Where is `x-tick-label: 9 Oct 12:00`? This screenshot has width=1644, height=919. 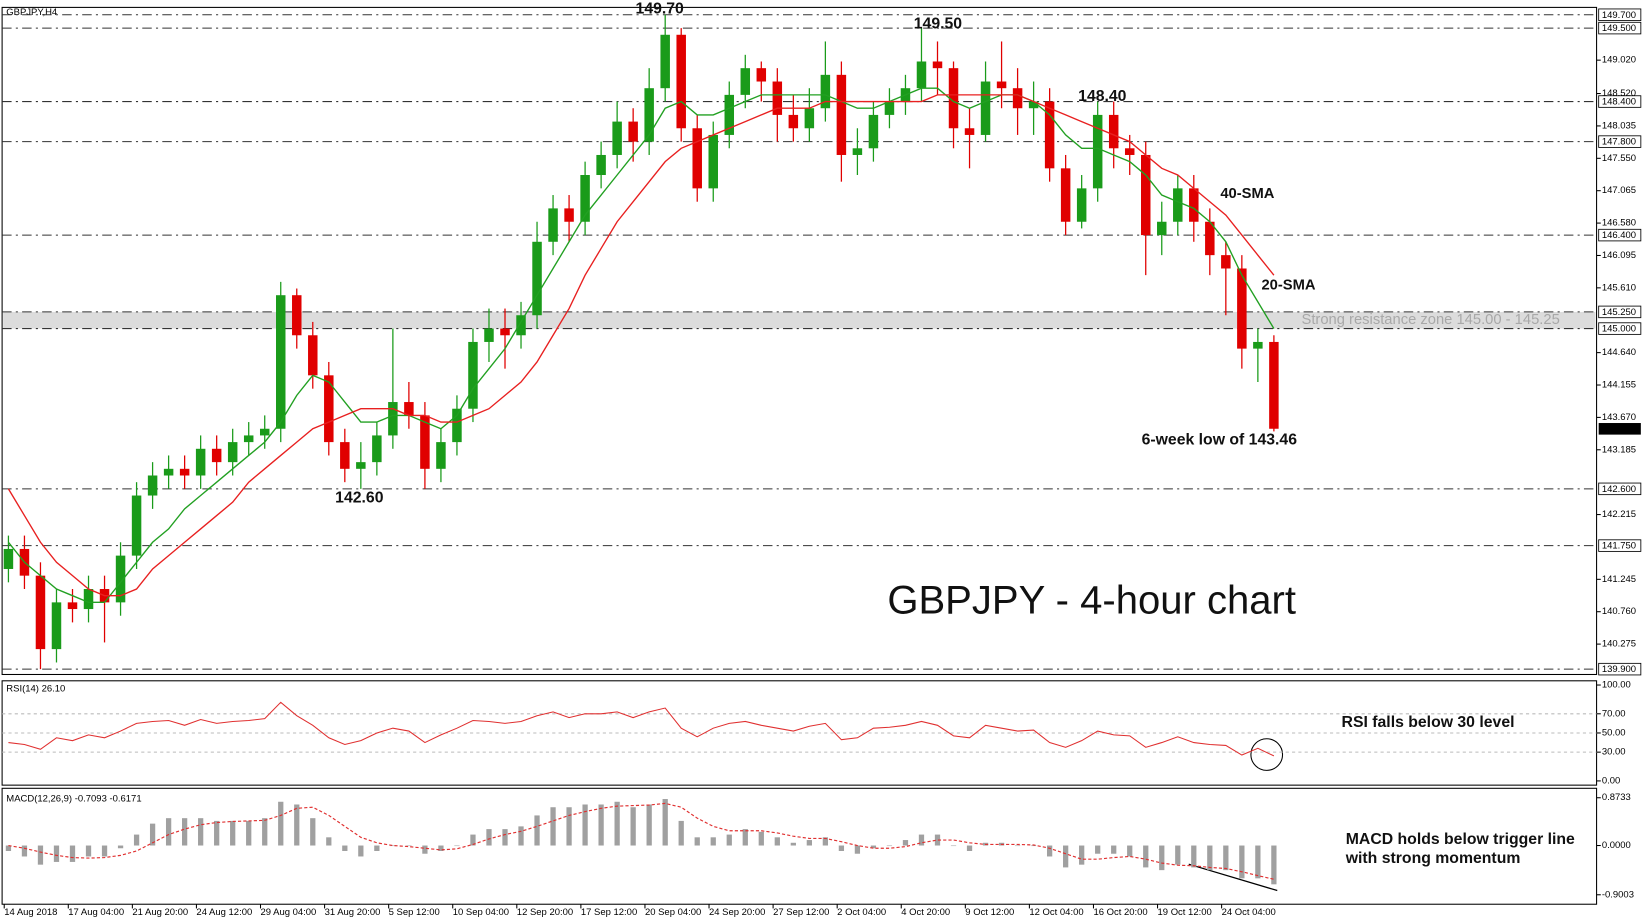
x-tick-label: 9 Oct 12:00 is located at coordinates (989, 912).